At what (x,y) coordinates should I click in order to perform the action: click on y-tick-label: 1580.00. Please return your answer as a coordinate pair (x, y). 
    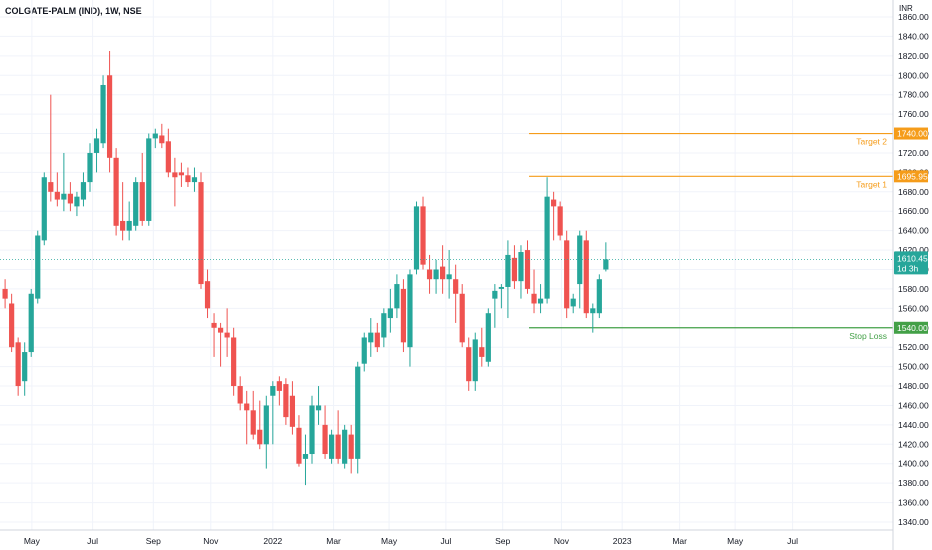
    Looking at the image, I should click on (913, 289).